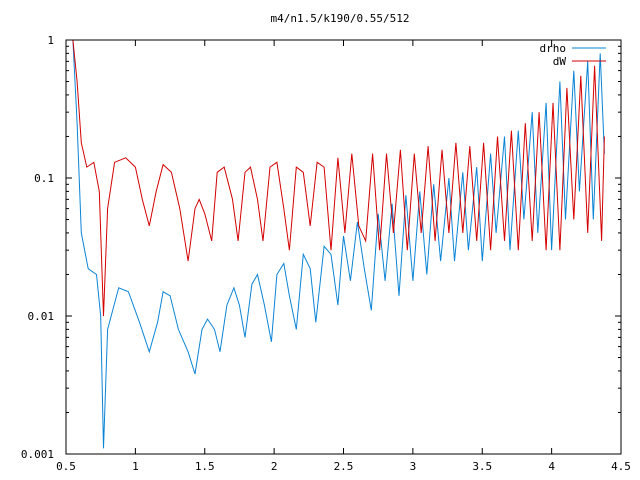  What do you see at coordinates (339, 18) in the screenshot?
I see `chart-title: m4/n1.5/k190/0.55/512` at bounding box center [339, 18].